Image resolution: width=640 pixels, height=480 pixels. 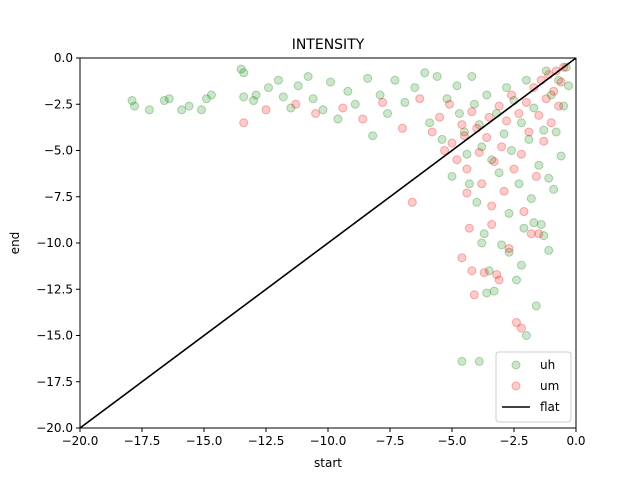 What do you see at coordinates (389, 441) in the screenshot?
I see `x-tick-label: −7.5` at bounding box center [389, 441].